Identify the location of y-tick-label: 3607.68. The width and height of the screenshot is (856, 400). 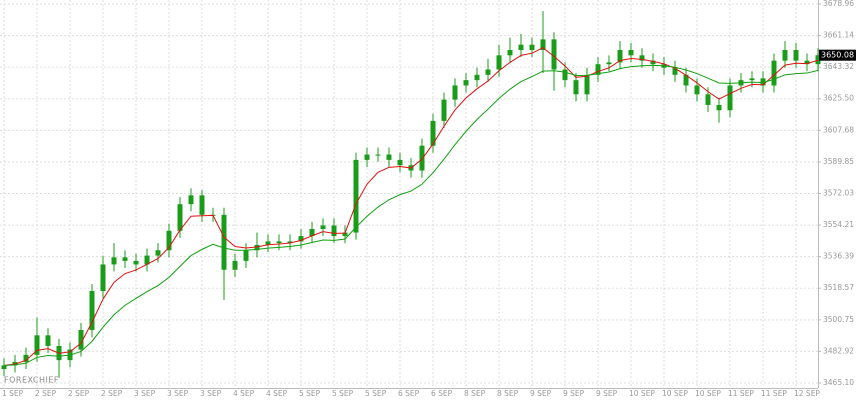
(838, 129).